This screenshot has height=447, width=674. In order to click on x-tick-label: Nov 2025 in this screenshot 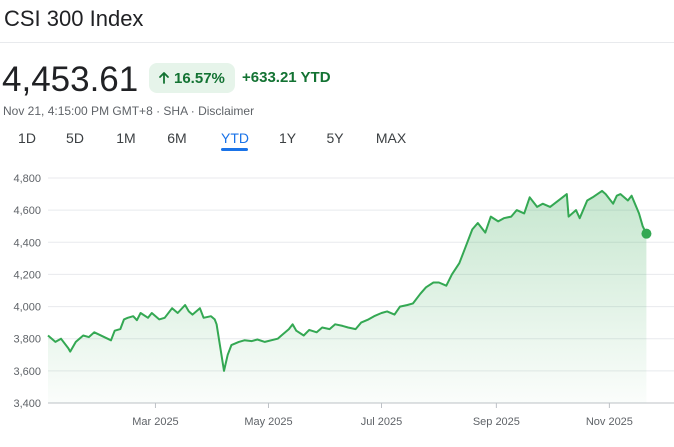, I will do `click(609, 422)`.